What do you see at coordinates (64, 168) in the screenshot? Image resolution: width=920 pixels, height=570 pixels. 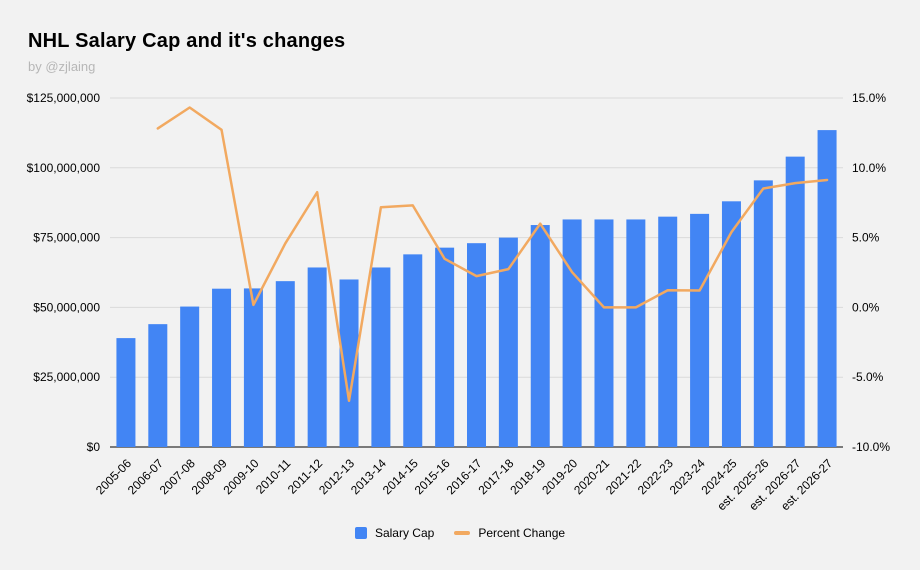 I see `left-axis-tick-label: $100,000,000` at bounding box center [64, 168].